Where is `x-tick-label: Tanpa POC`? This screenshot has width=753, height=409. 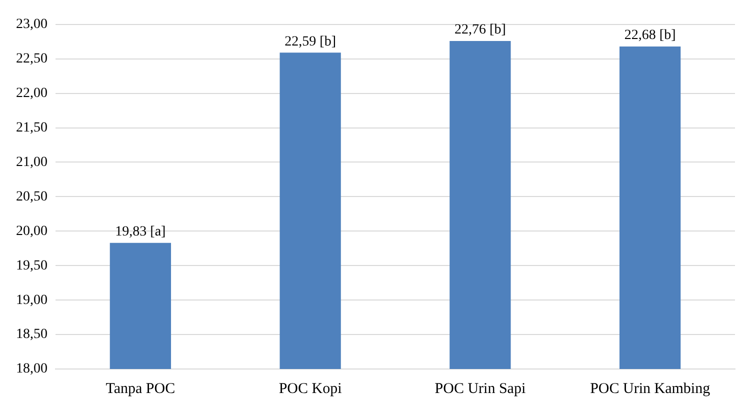 x-tick-label: Tanpa POC is located at coordinates (141, 388).